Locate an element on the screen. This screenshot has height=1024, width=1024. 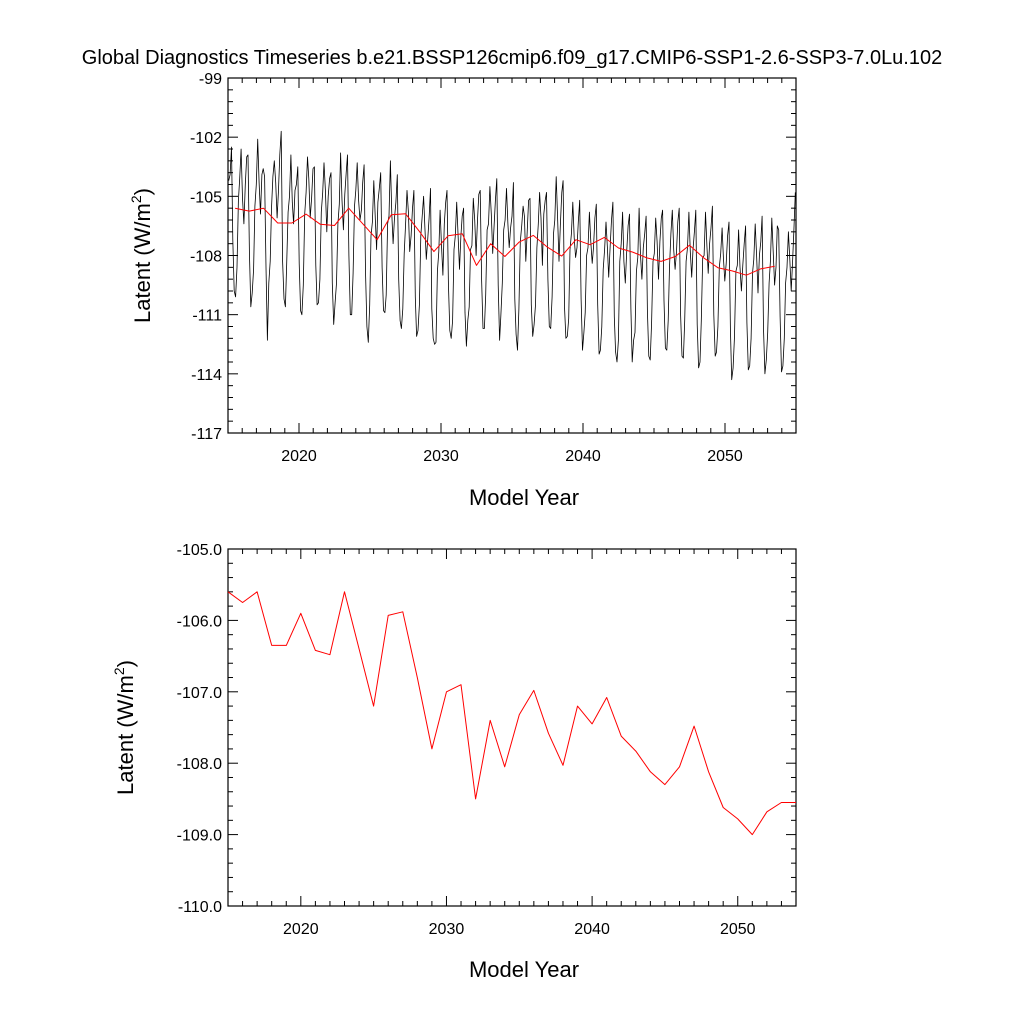
x-tick-label: 2040 is located at coordinates (592, 929).